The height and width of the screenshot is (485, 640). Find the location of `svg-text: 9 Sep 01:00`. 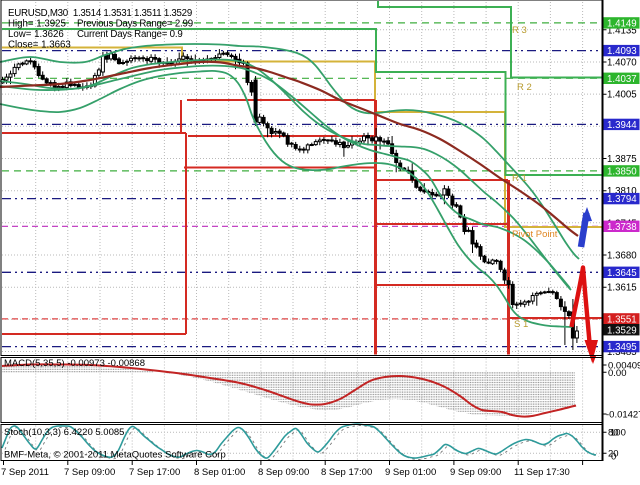

svg-text: 9 Sep 01:00 is located at coordinates (410, 472).